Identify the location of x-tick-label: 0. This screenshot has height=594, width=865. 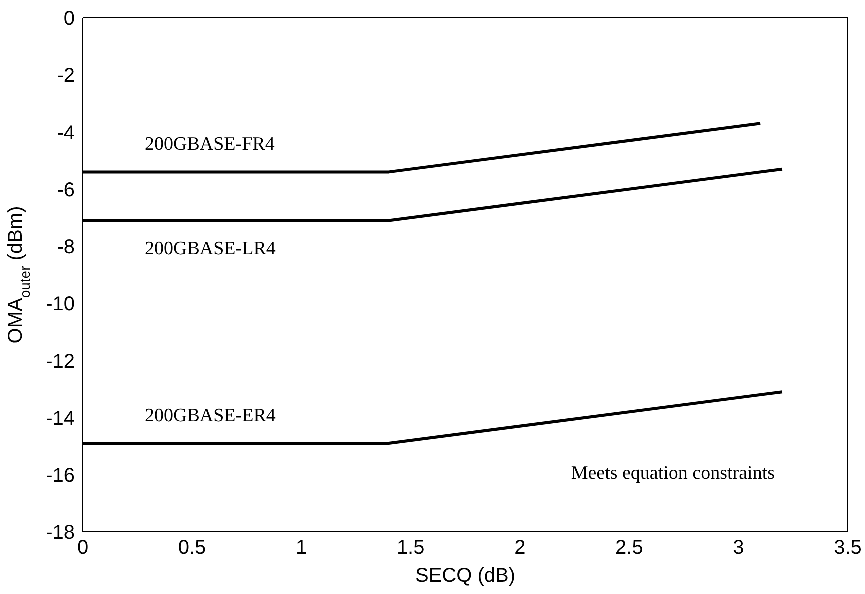
(83, 548).